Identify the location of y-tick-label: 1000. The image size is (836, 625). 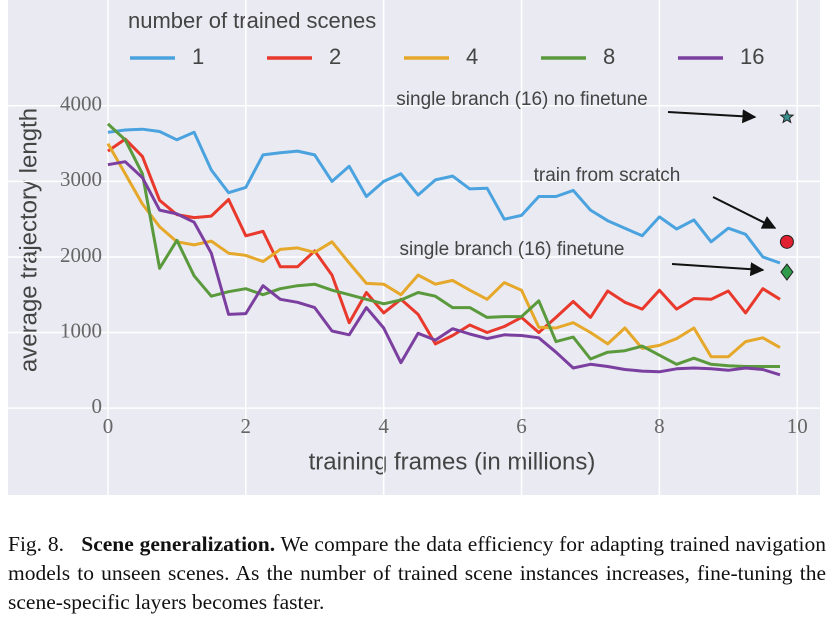
(81, 330).